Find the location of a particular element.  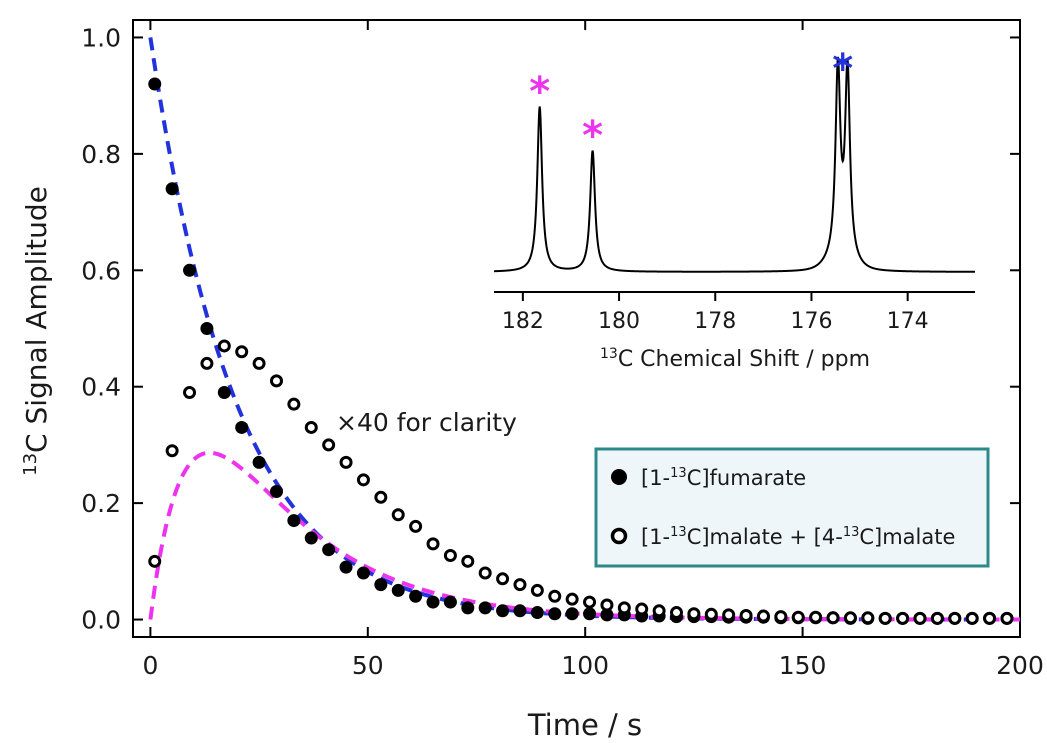

legend-label-fumarate: [1-13C]fumarate is located at coordinates (723, 478).